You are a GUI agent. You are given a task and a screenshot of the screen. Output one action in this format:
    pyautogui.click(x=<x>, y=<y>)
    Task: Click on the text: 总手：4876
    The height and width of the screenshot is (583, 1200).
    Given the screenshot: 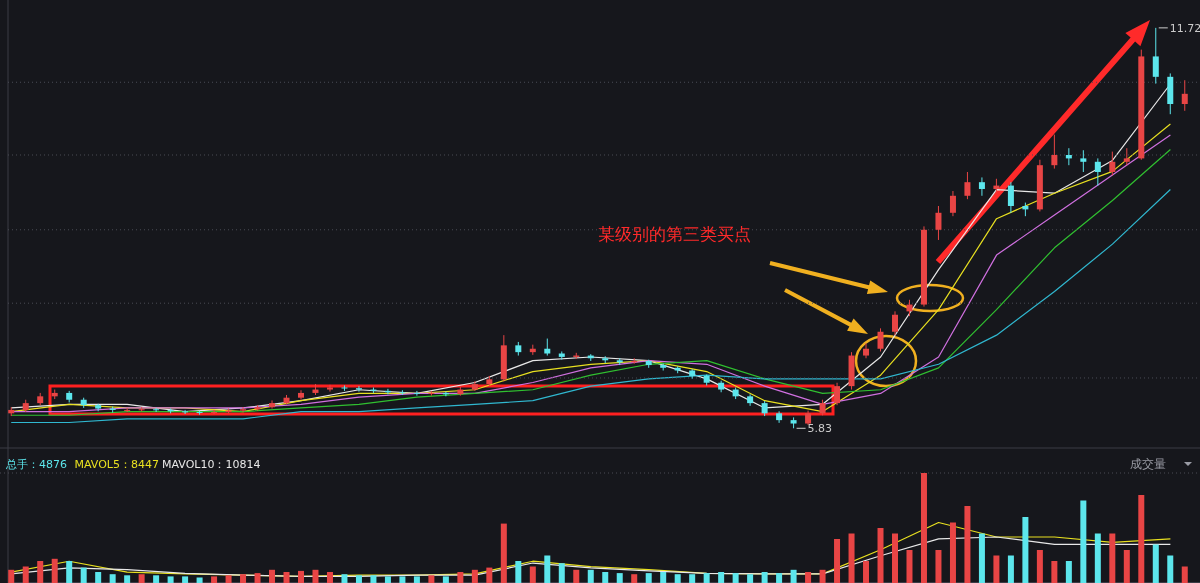 What is the action you would take?
    pyautogui.click(x=36, y=464)
    